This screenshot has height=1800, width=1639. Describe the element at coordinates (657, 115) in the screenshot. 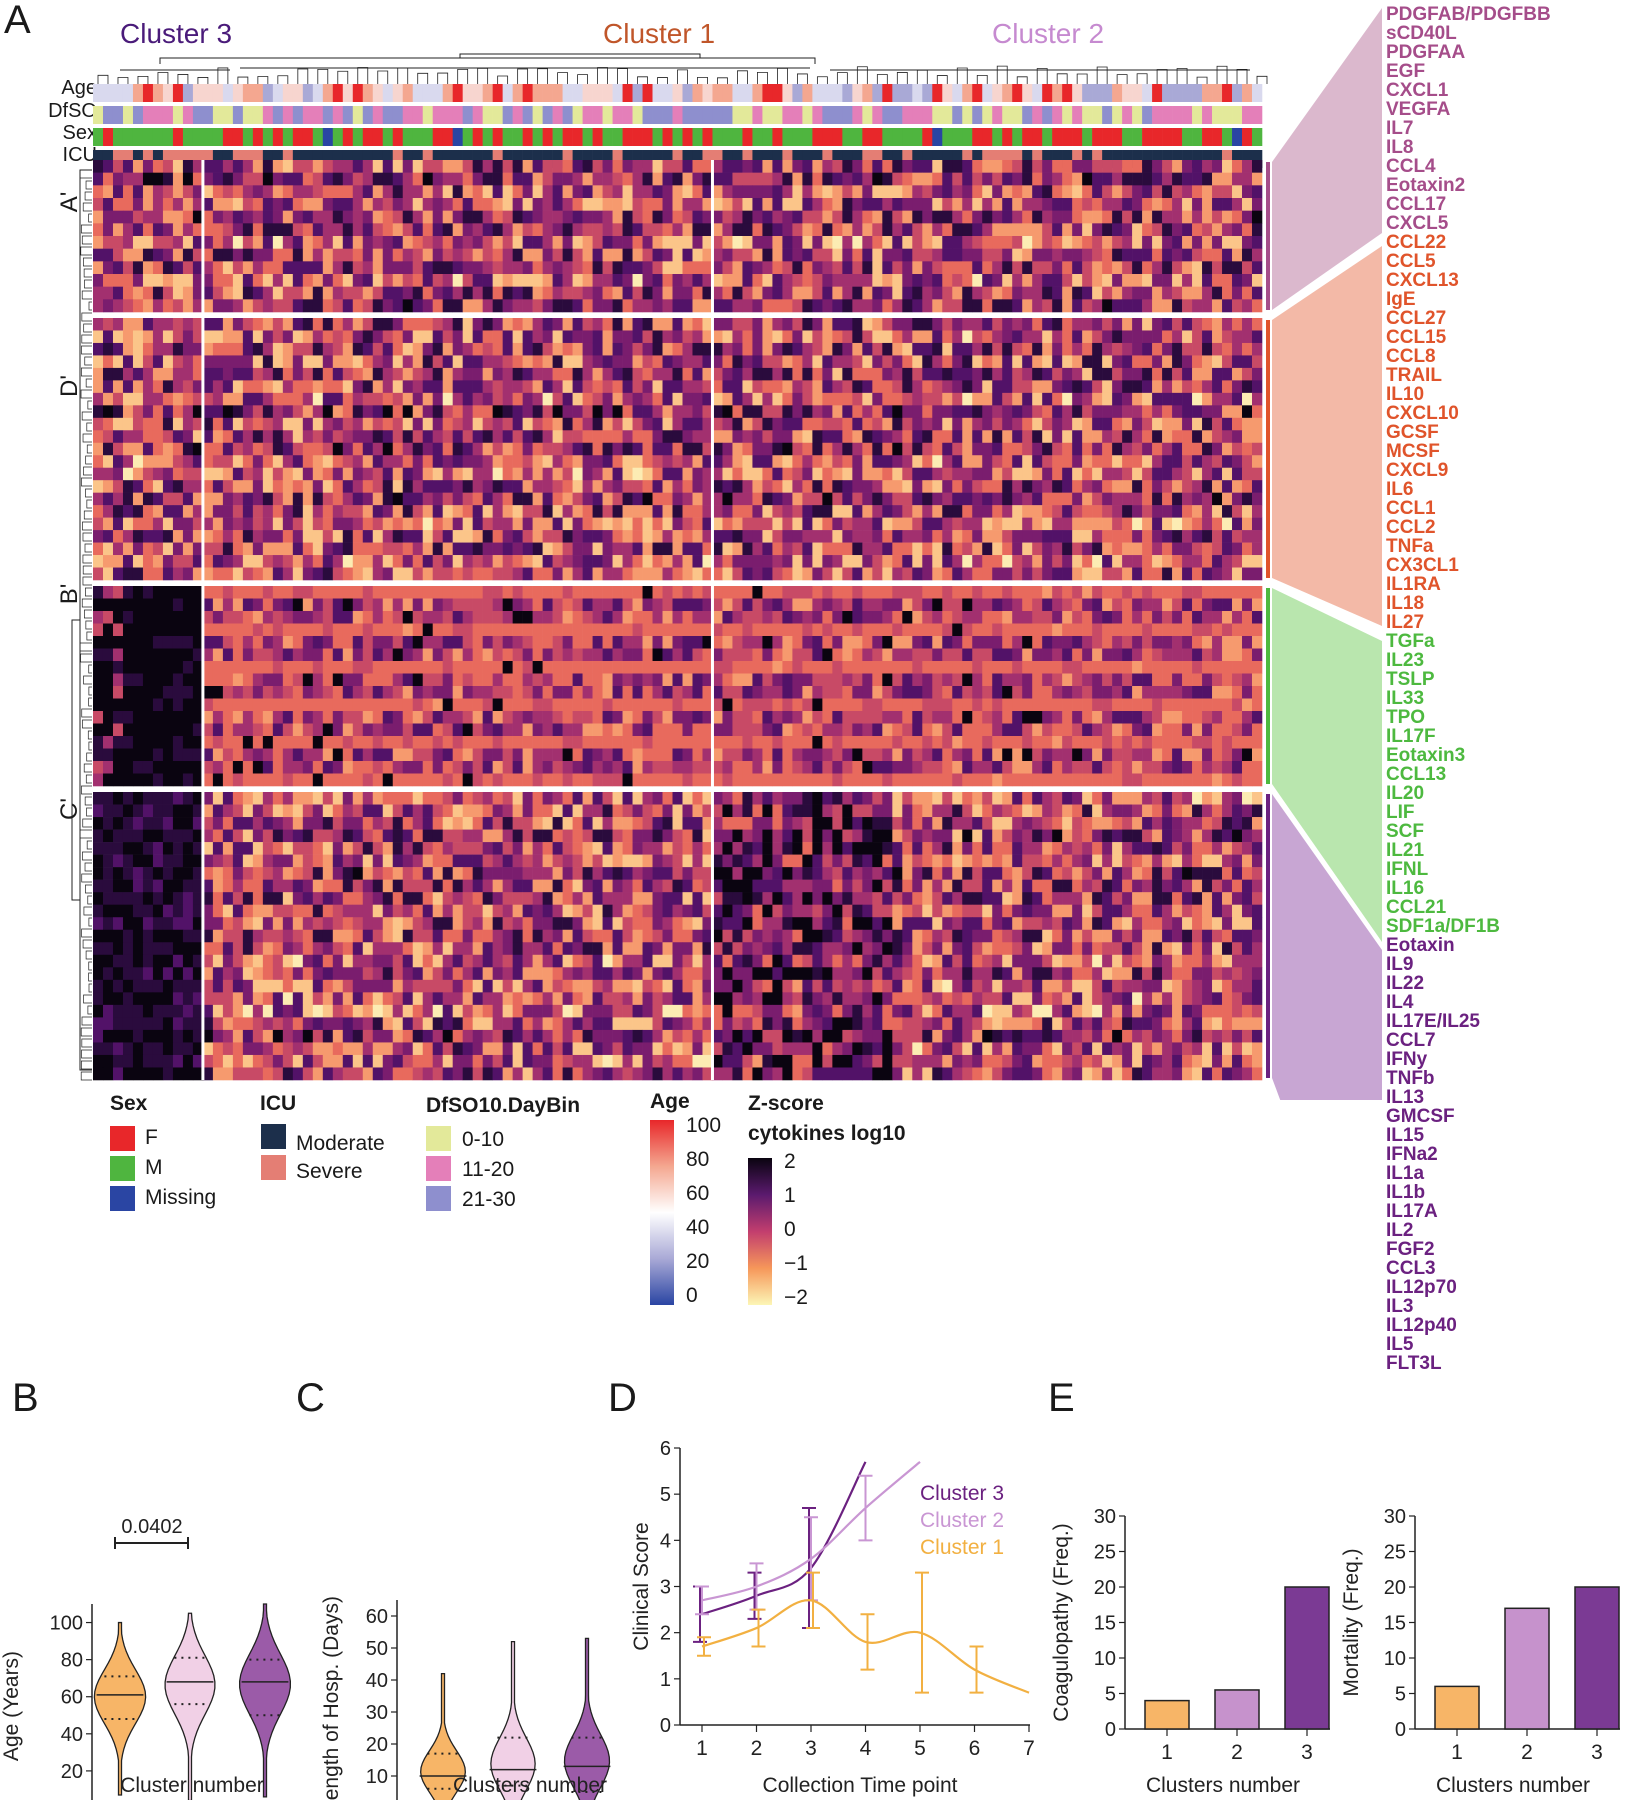

I see `annotation-cell-dfso` at that location.